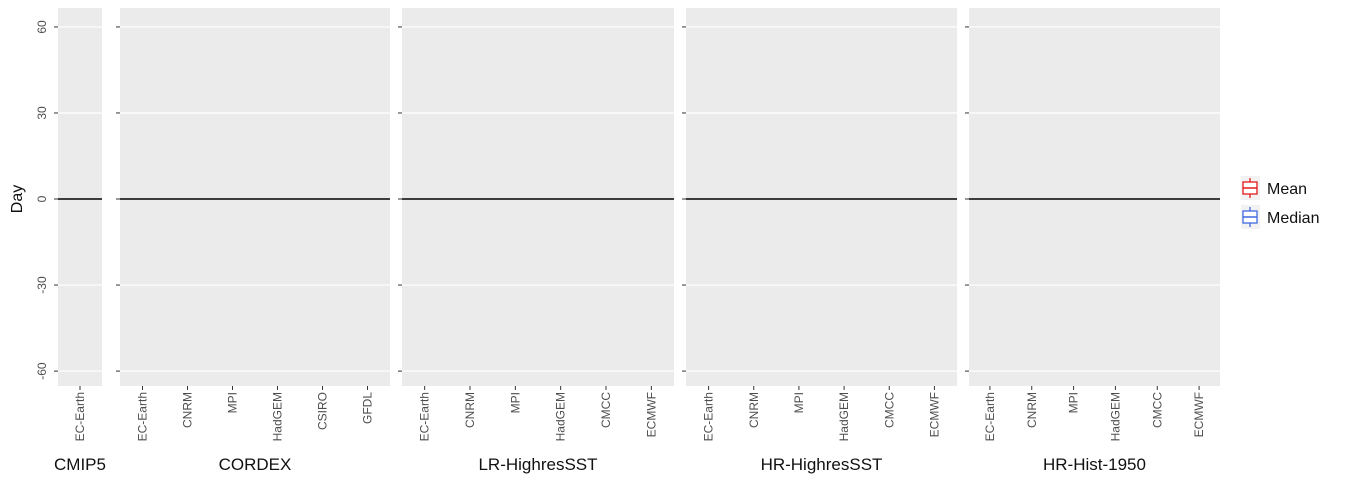 The width and height of the screenshot is (1346, 484). What do you see at coordinates (17, 199) in the screenshot?
I see `y-axis-label: Day` at bounding box center [17, 199].